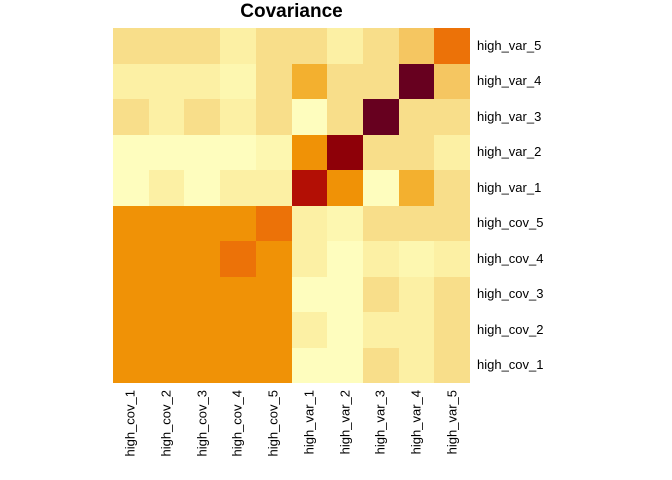  What do you see at coordinates (510, 329) in the screenshot?
I see `y-axis-label: high_cov_2` at bounding box center [510, 329].